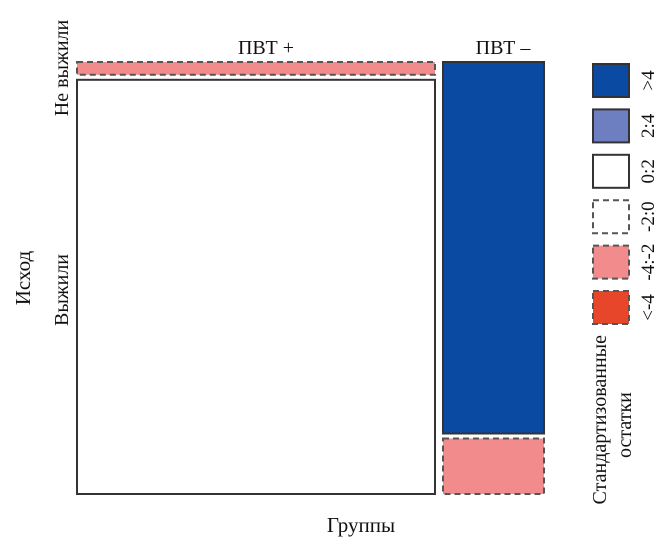  Describe the element at coordinates (600, 420) in the screenshot. I see `legend-title-line-1: Стандартизованные` at that location.